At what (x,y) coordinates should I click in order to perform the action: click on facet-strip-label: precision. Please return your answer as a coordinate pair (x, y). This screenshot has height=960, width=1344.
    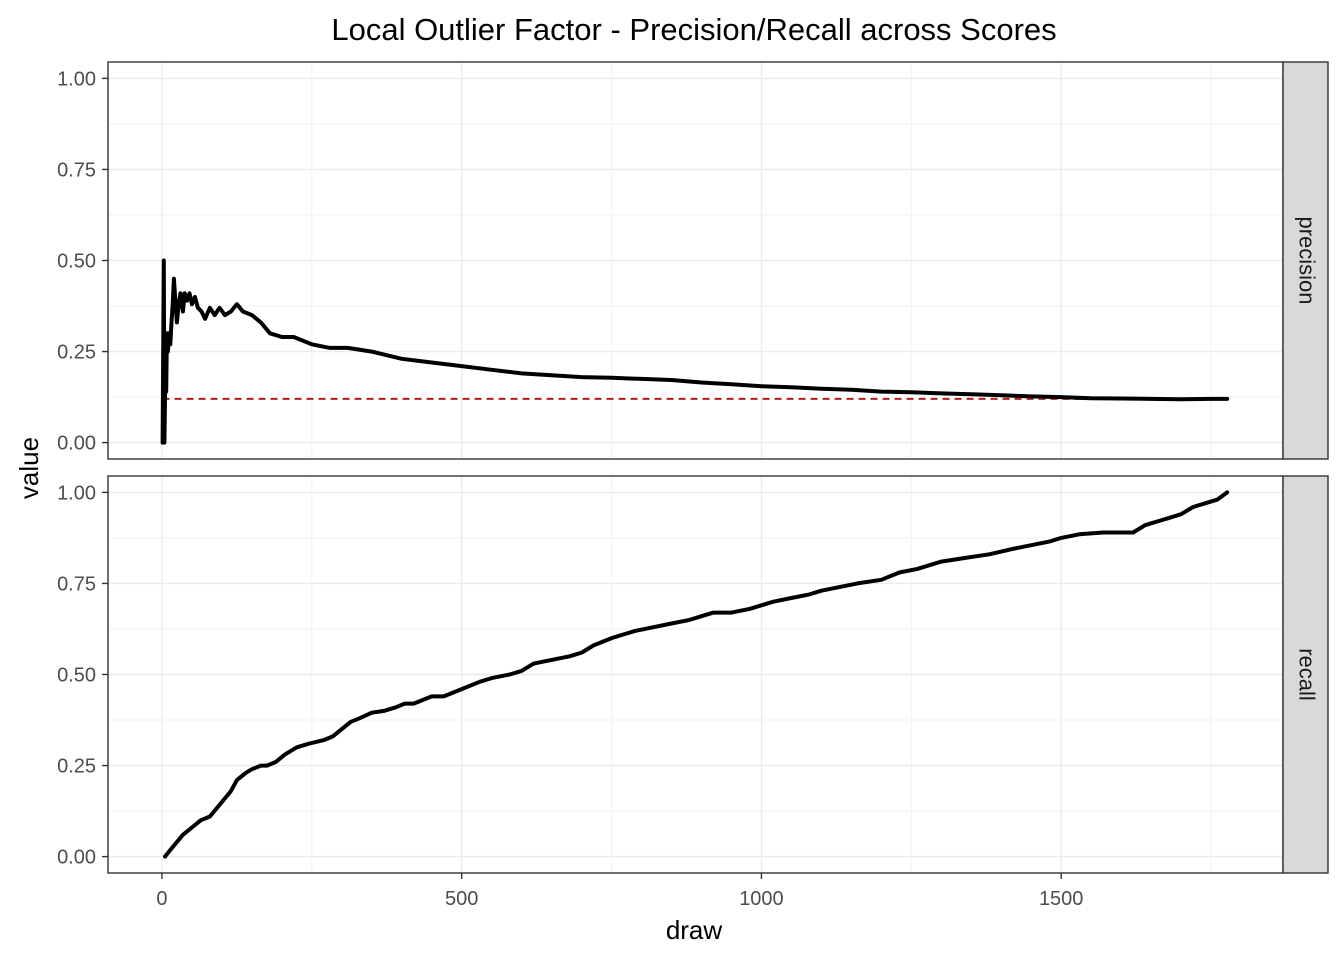
    Looking at the image, I should click on (1307, 260).